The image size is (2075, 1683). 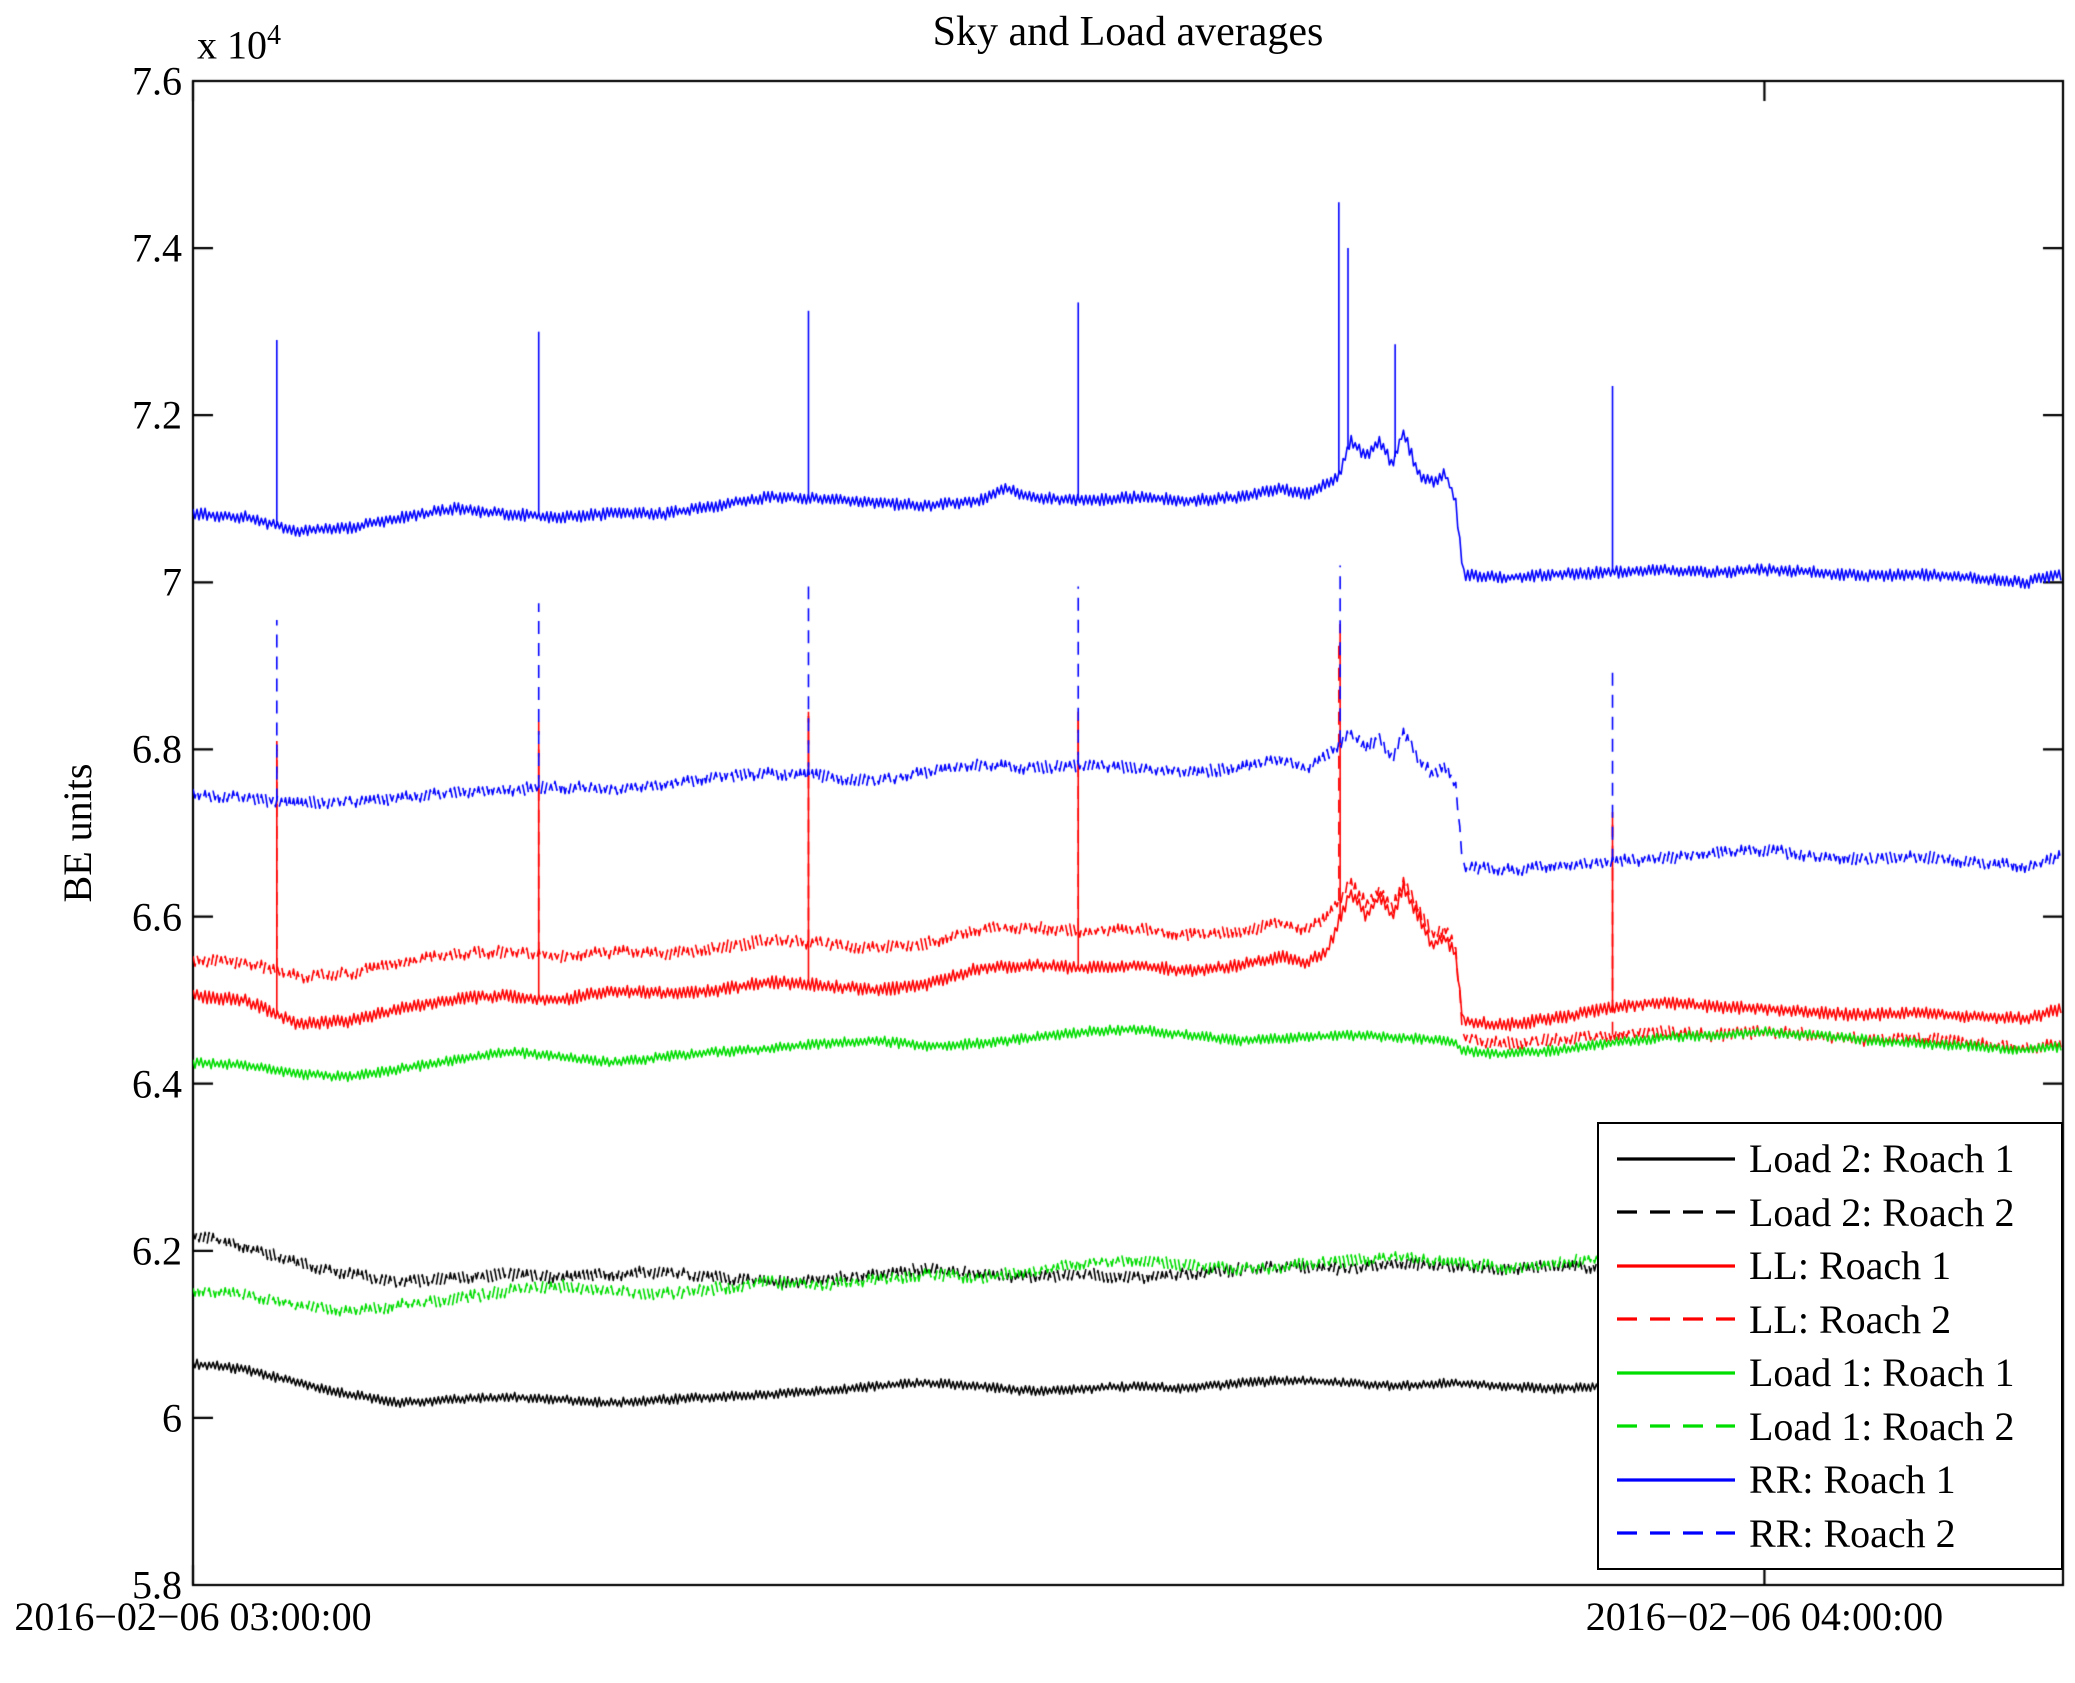 I want to click on legend-item: LL: Roach 2, so click(x=1830, y=1320).